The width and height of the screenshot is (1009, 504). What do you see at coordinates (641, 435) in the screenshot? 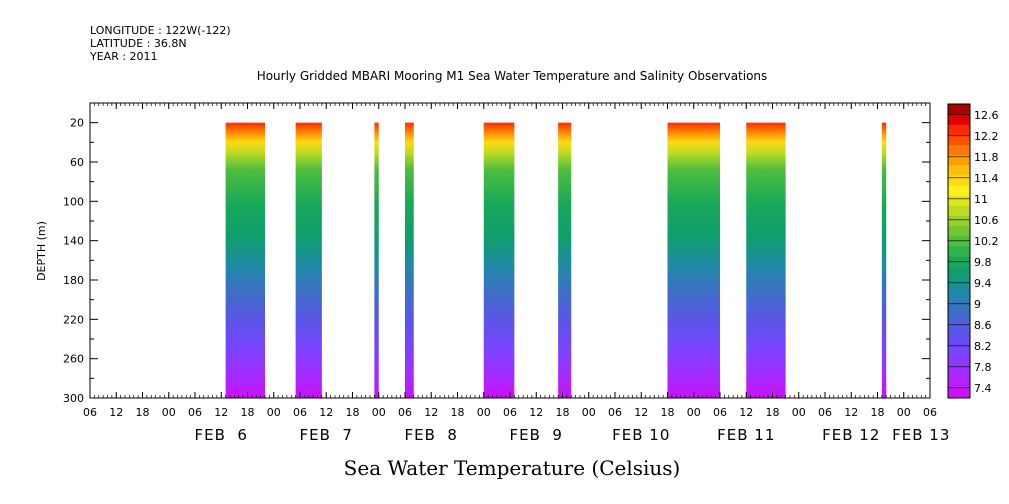
I see `x-day-label: FEB 10` at bounding box center [641, 435].